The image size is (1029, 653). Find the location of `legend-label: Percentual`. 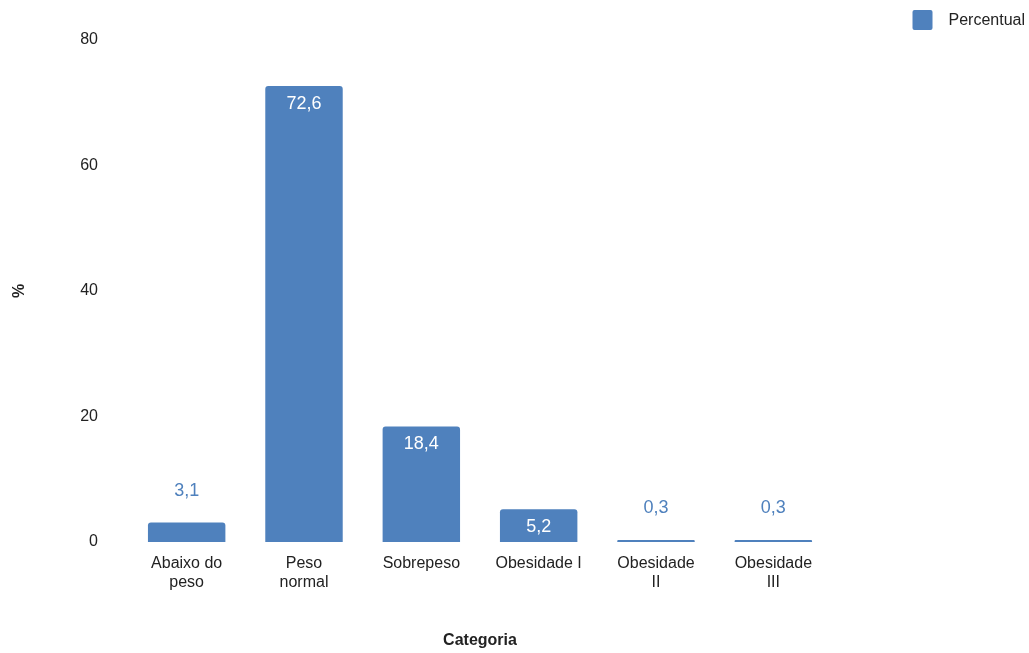

legend-label: Percentual is located at coordinates (987, 20).